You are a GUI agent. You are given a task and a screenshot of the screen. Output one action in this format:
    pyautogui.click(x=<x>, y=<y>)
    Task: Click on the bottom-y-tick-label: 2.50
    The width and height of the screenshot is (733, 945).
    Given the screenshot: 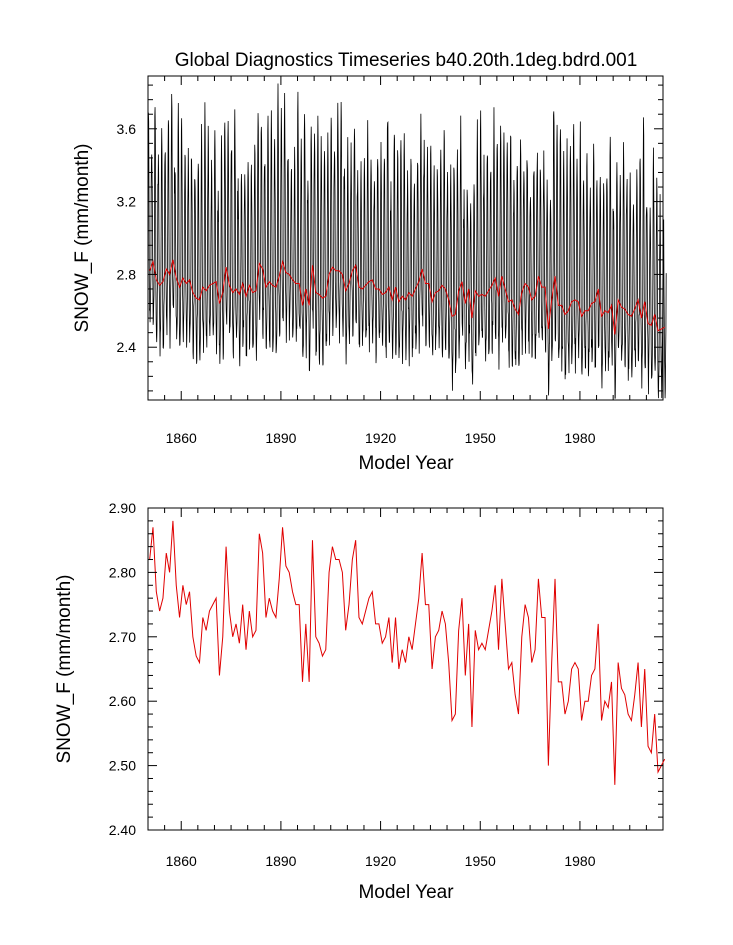 What is the action you would take?
    pyautogui.click(x=122, y=766)
    